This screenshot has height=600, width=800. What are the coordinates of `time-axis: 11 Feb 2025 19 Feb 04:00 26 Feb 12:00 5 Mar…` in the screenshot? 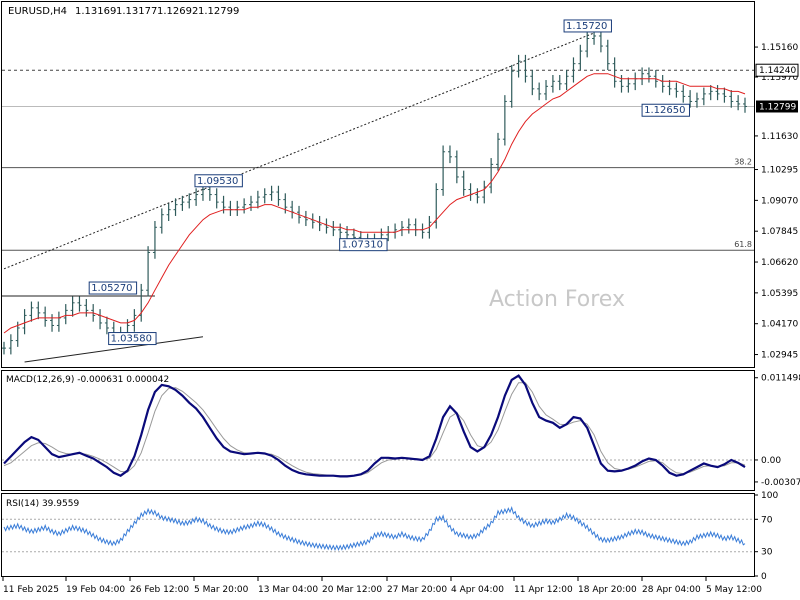 It's located at (382, 586).